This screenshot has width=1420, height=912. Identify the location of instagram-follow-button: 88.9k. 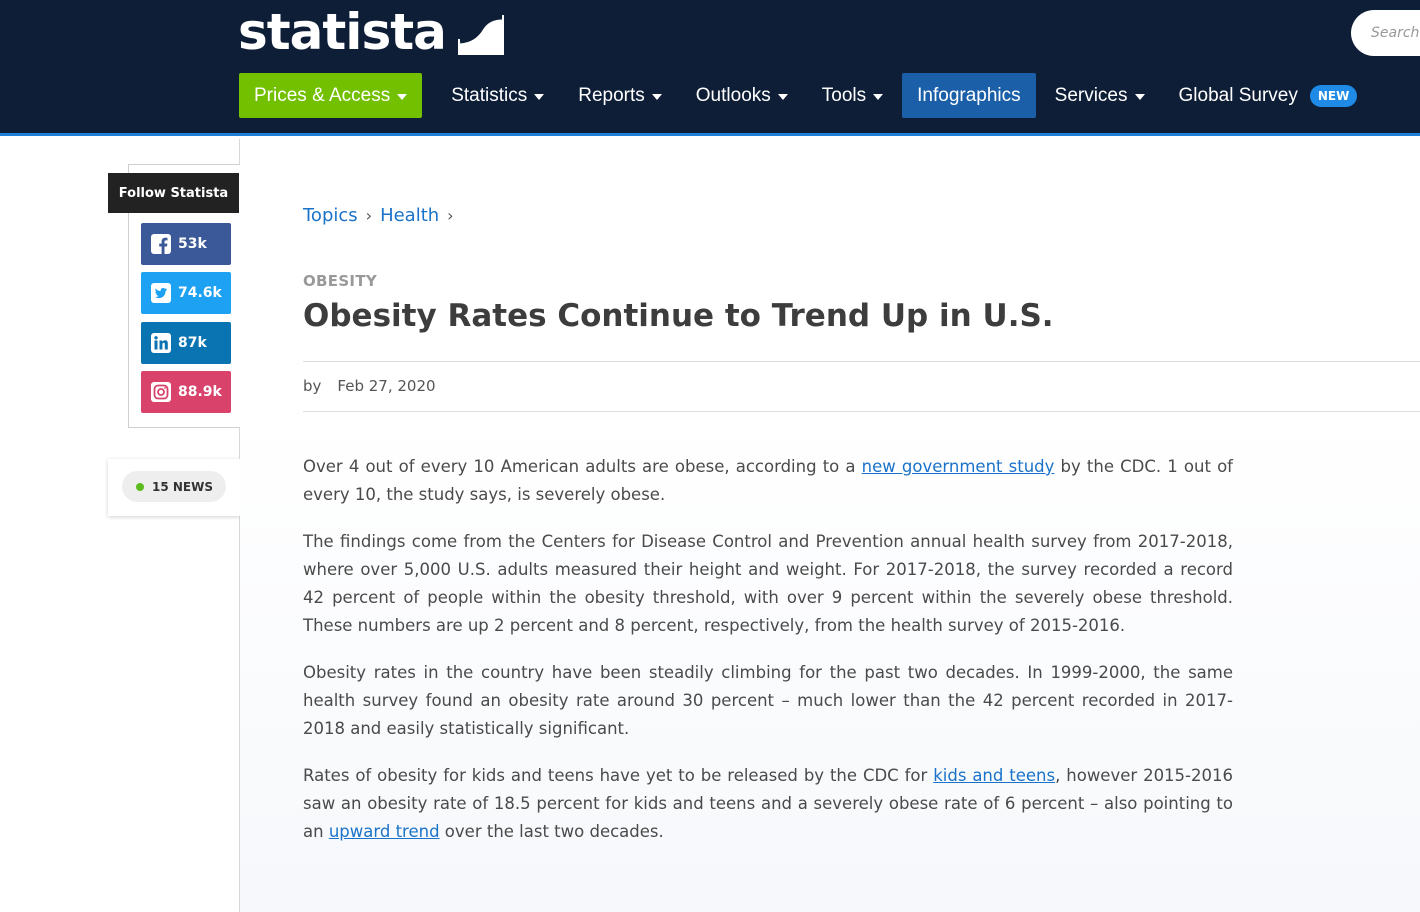
(186, 392).